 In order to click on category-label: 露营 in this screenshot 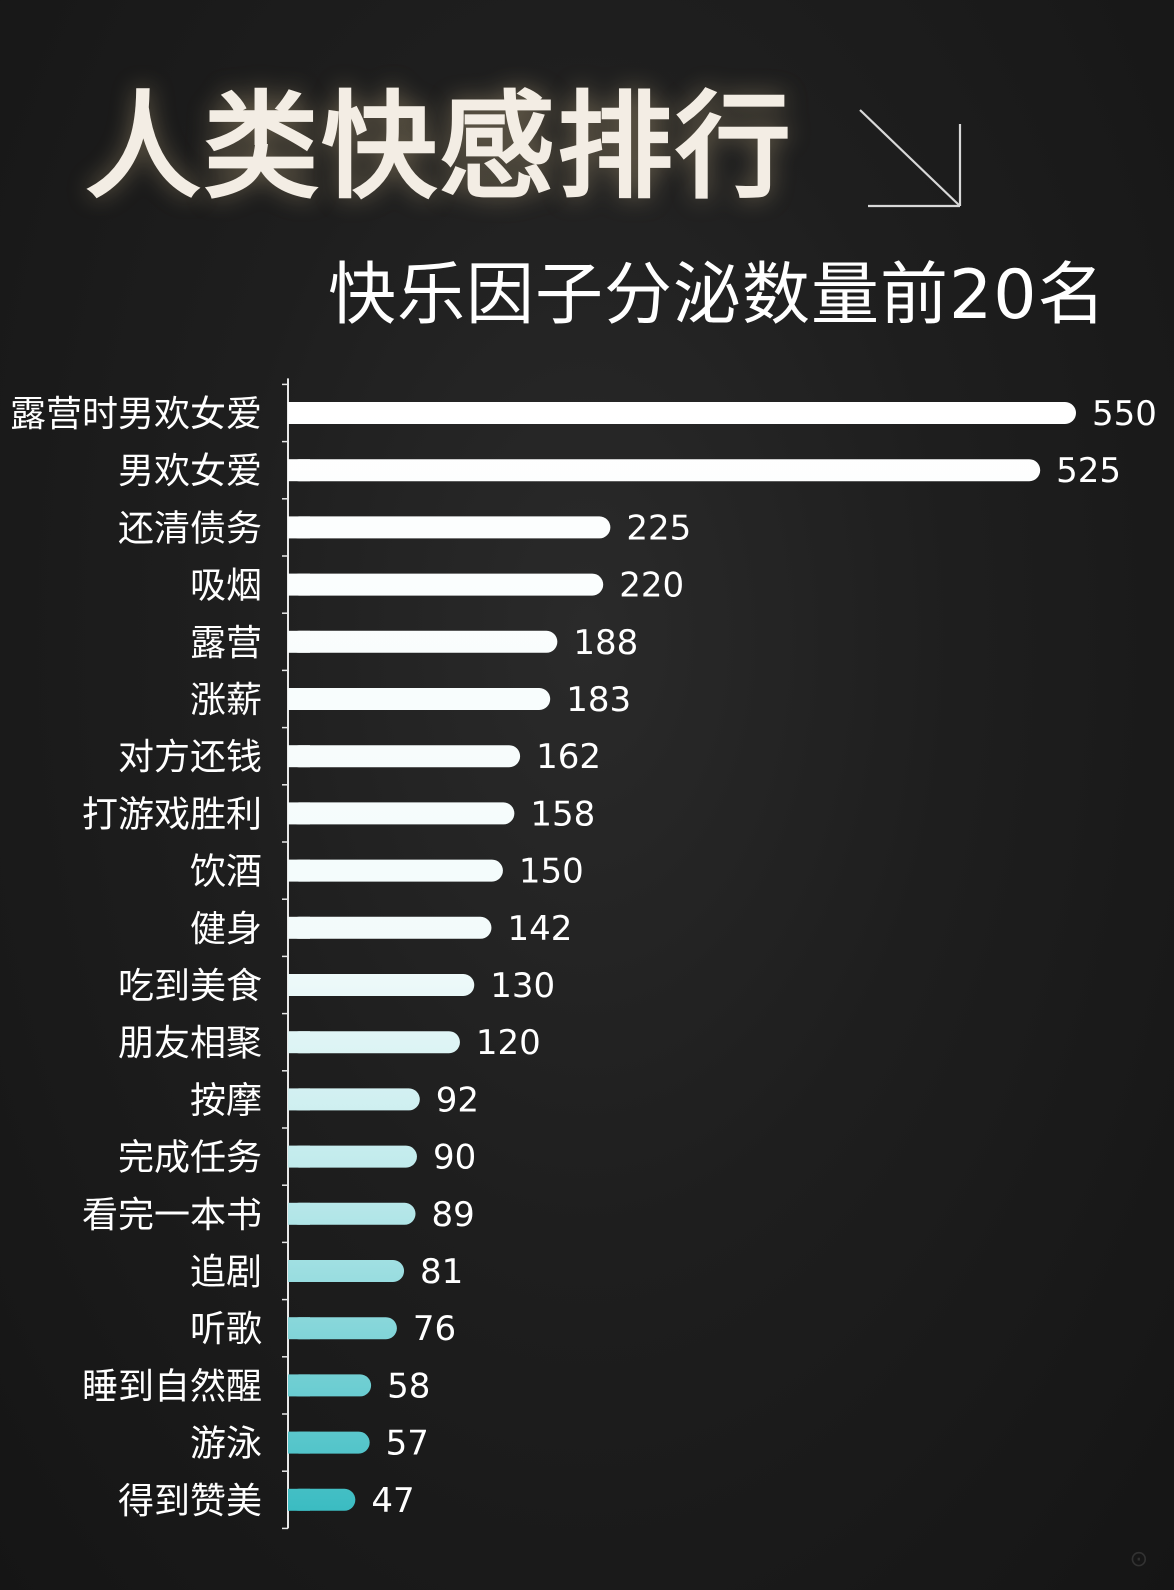, I will do `click(226, 643)`.